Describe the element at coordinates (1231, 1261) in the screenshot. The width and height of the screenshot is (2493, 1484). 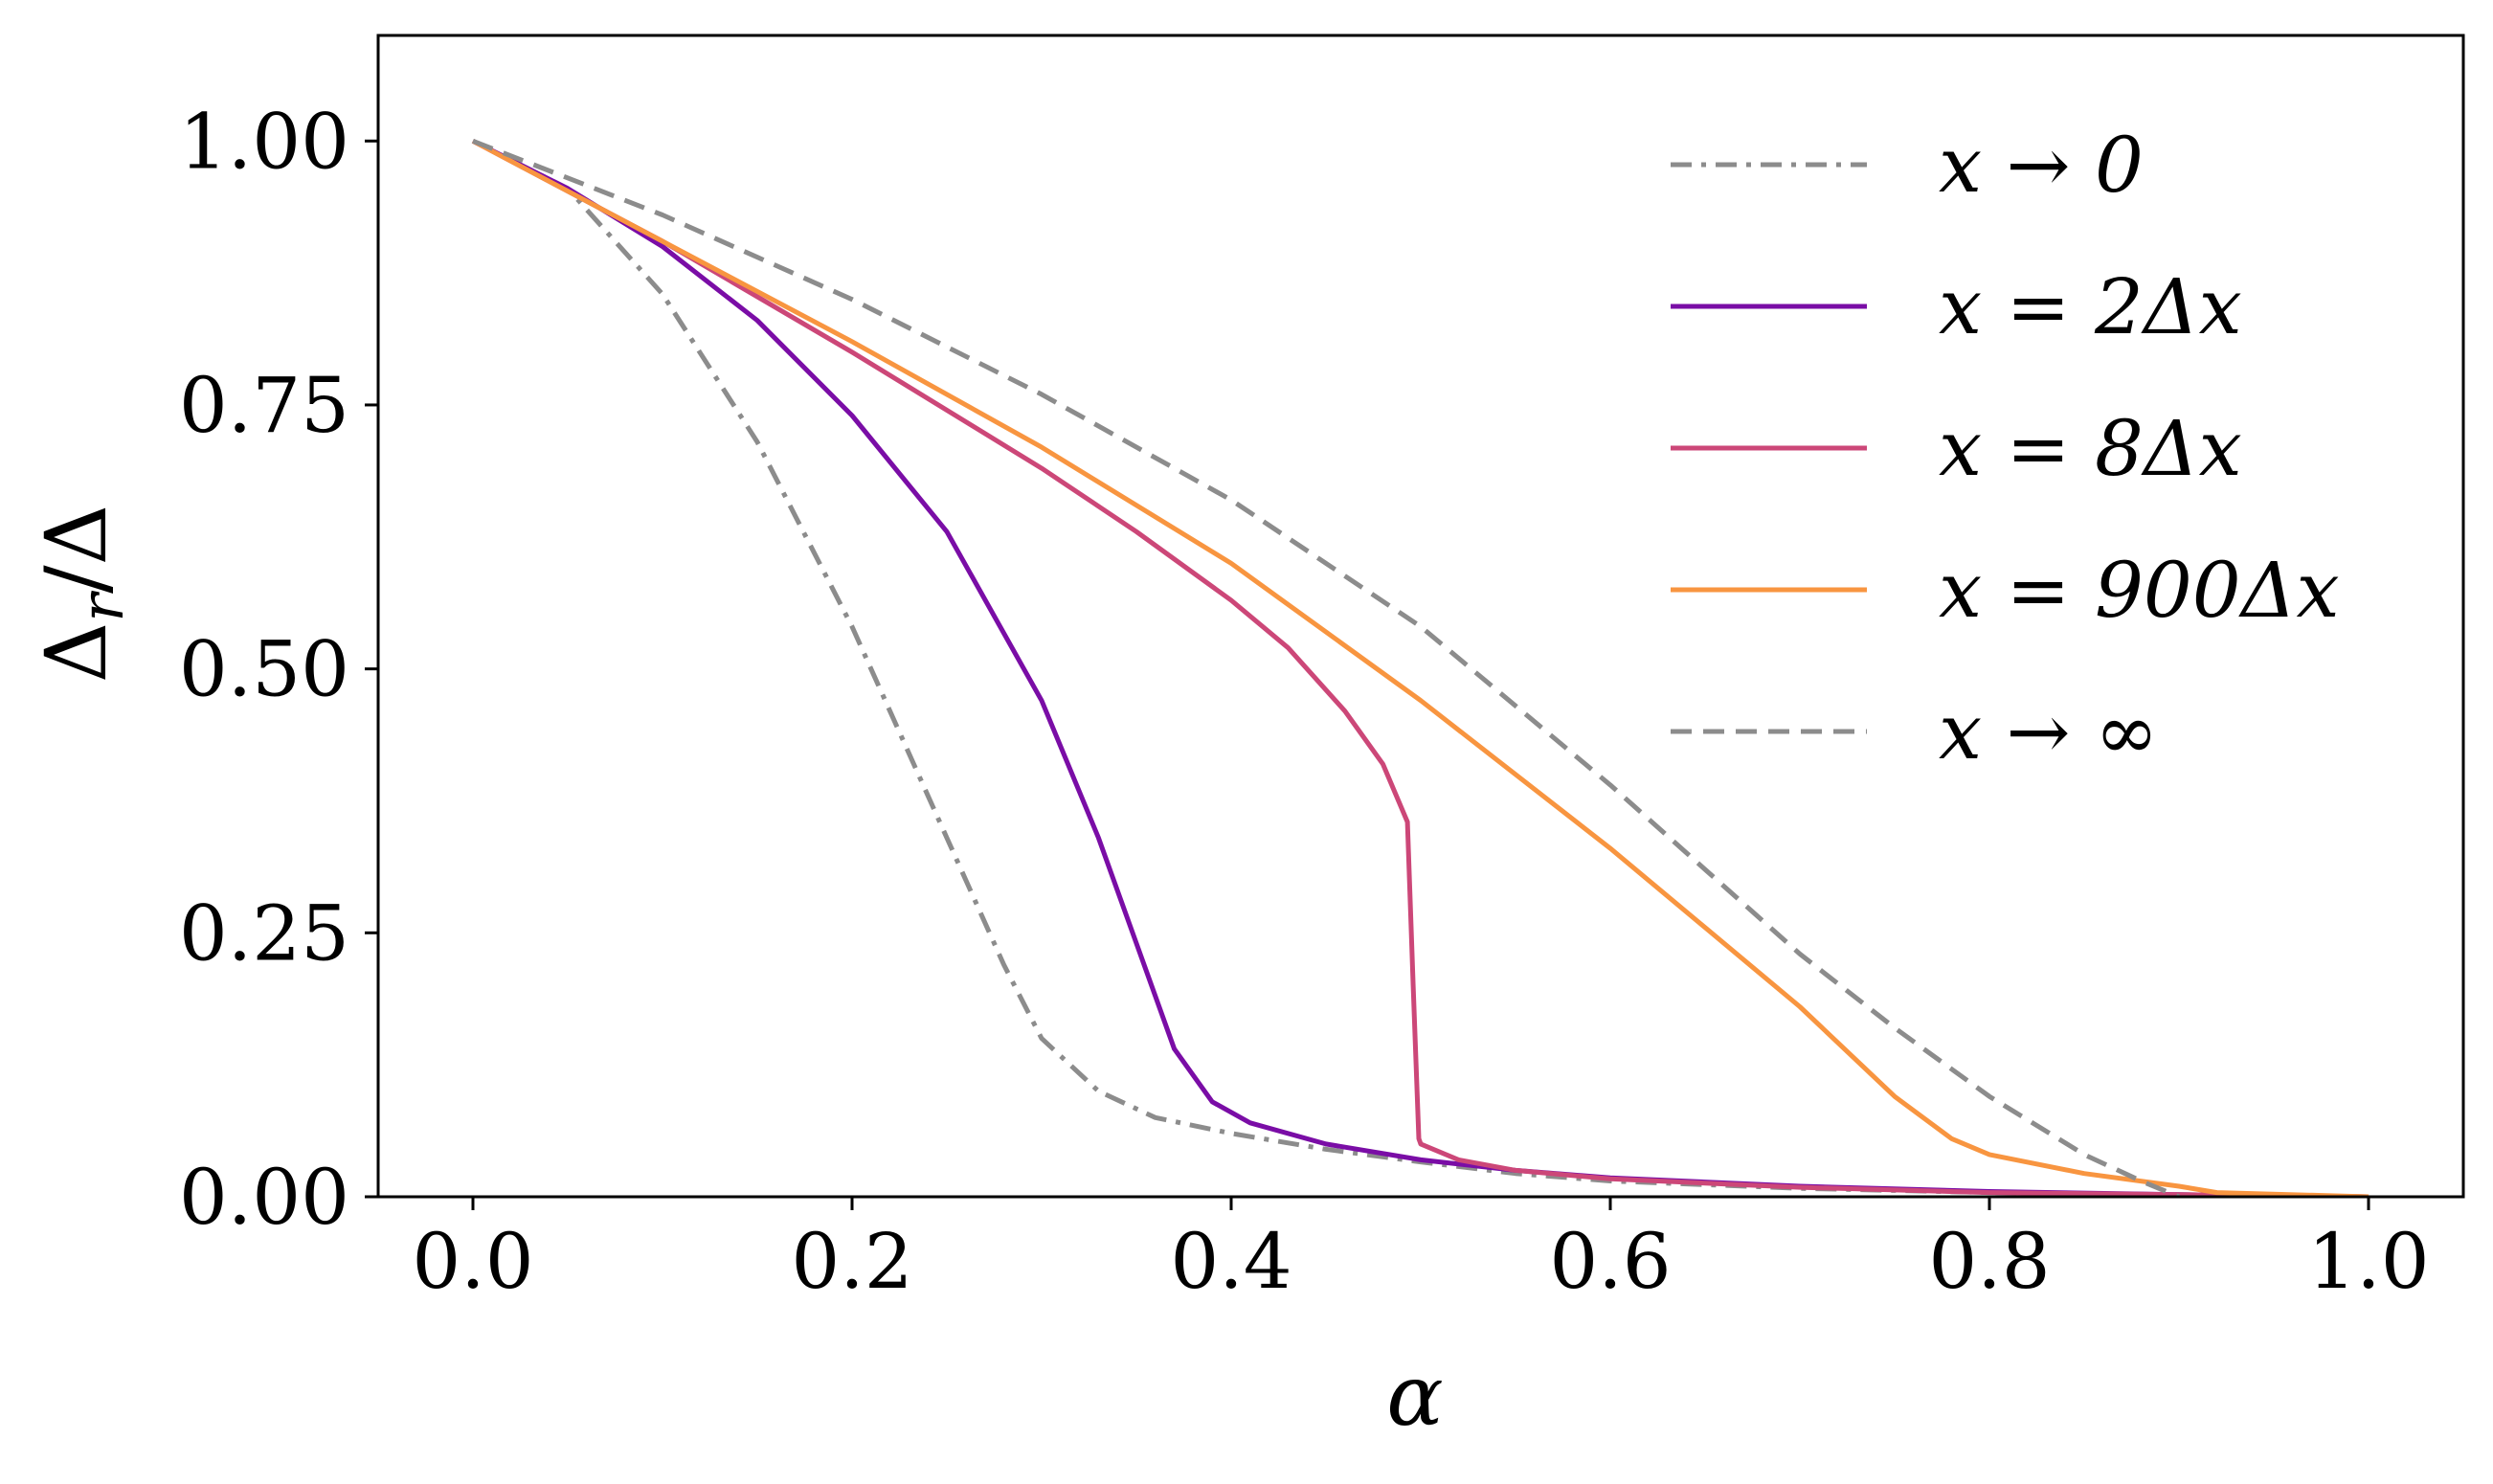
I see `x-tick-label: 0.4` at that location.